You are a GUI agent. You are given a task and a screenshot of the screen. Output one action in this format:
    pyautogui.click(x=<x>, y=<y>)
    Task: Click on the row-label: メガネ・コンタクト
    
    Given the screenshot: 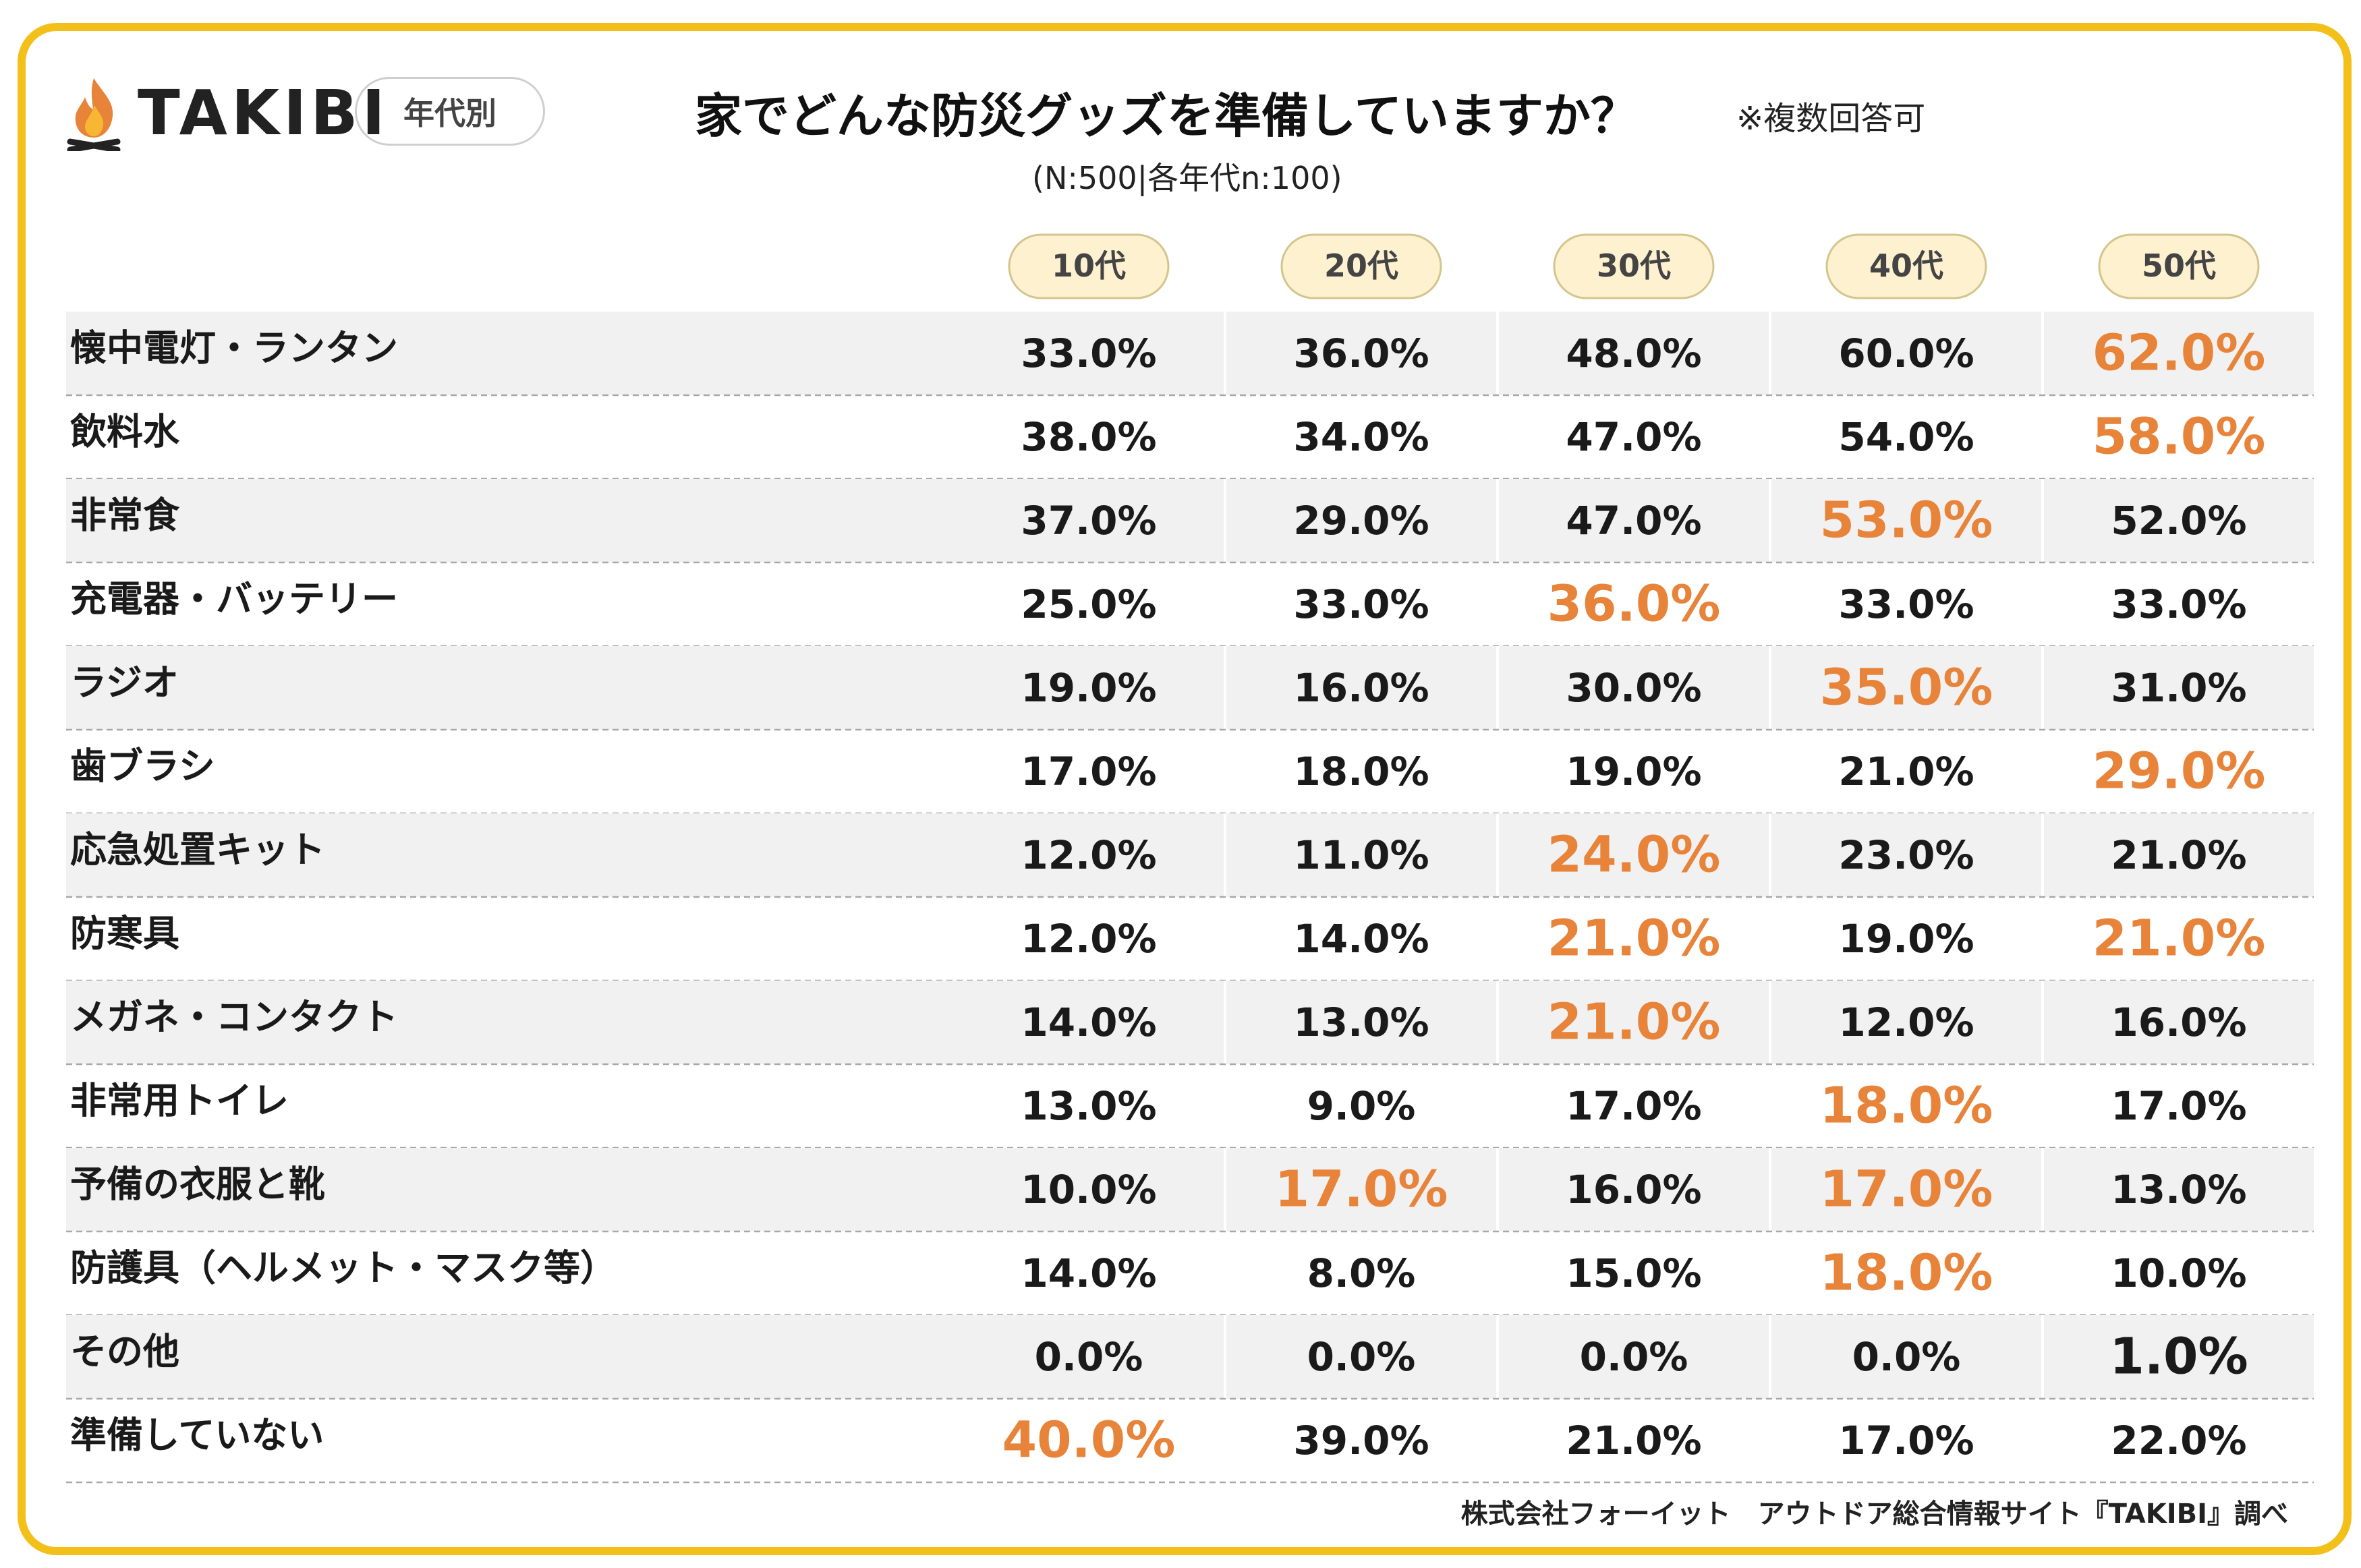 What is the action you would take?
    pyautogui.click(x=234, y=1017)
    